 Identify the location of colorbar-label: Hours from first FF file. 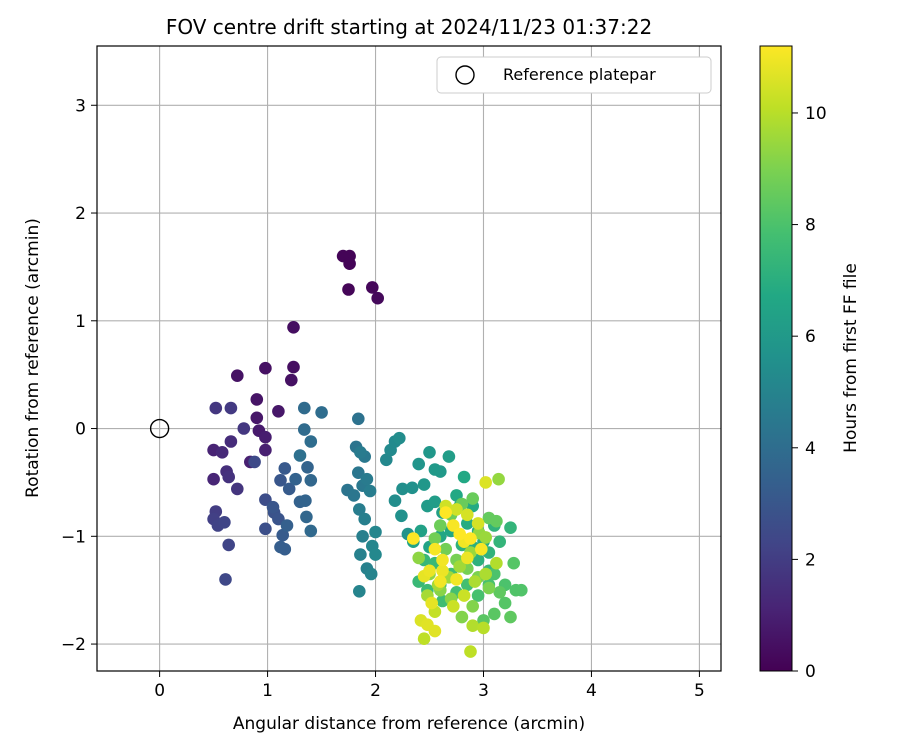
(851, 358).